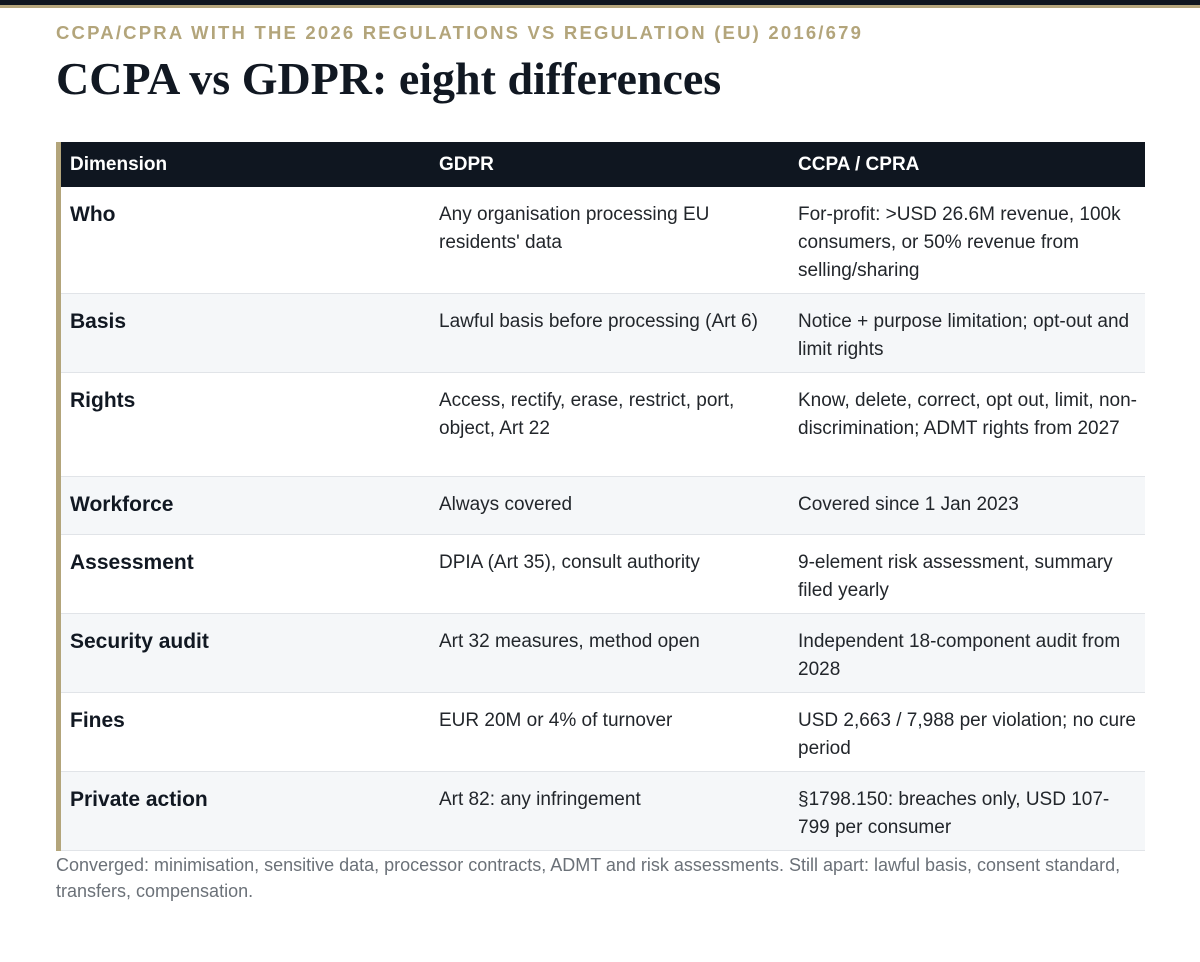 The height and width of the screenshot is (962, 1200). I want to click on cell-dimension: Who, so click(245, 240).